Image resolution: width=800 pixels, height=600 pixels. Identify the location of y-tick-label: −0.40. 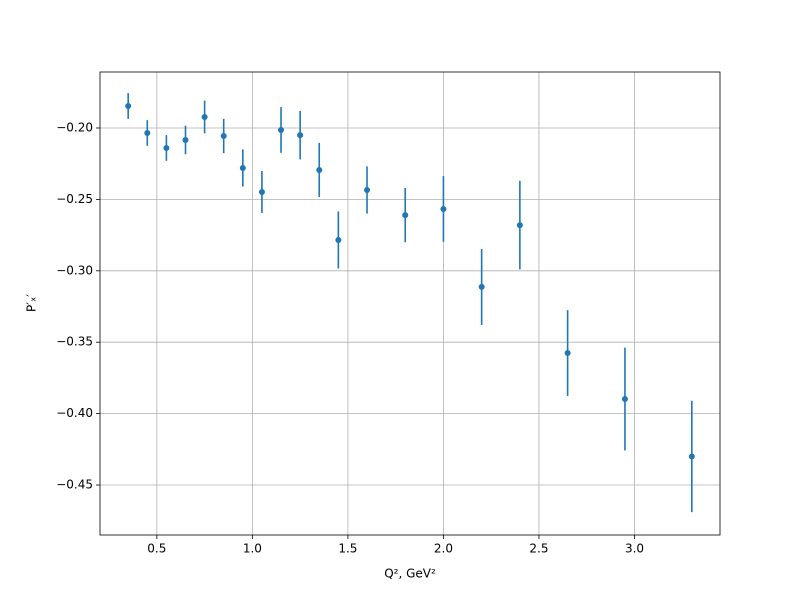
(74, 413).